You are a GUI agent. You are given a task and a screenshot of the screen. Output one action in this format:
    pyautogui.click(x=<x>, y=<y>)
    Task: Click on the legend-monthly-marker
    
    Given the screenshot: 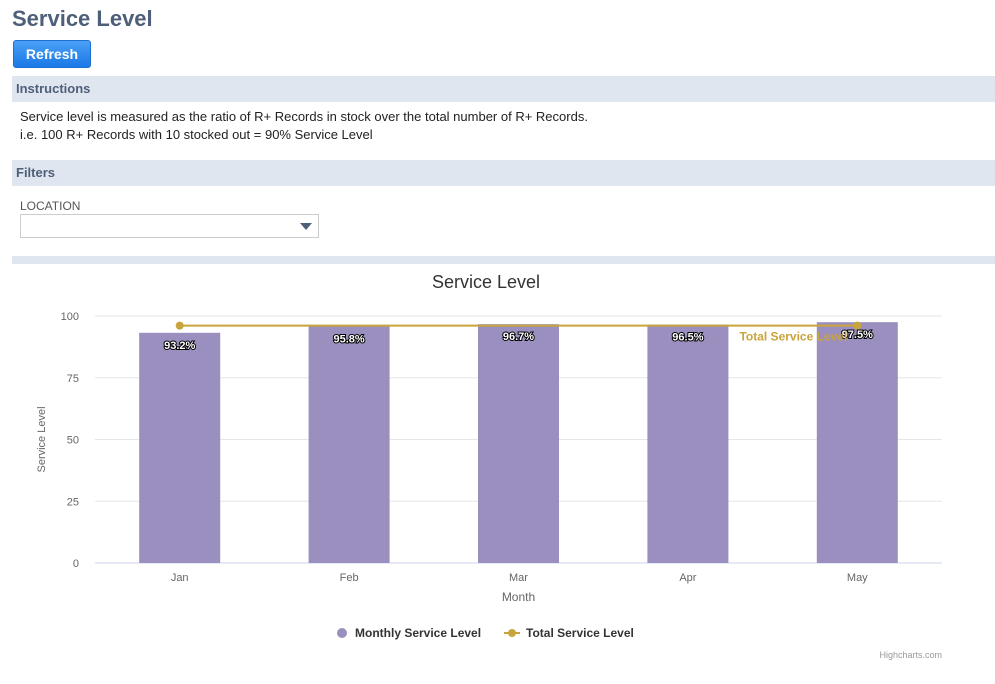 What is the action you would take?
    pyautogui.click(x=342, y=633)
    